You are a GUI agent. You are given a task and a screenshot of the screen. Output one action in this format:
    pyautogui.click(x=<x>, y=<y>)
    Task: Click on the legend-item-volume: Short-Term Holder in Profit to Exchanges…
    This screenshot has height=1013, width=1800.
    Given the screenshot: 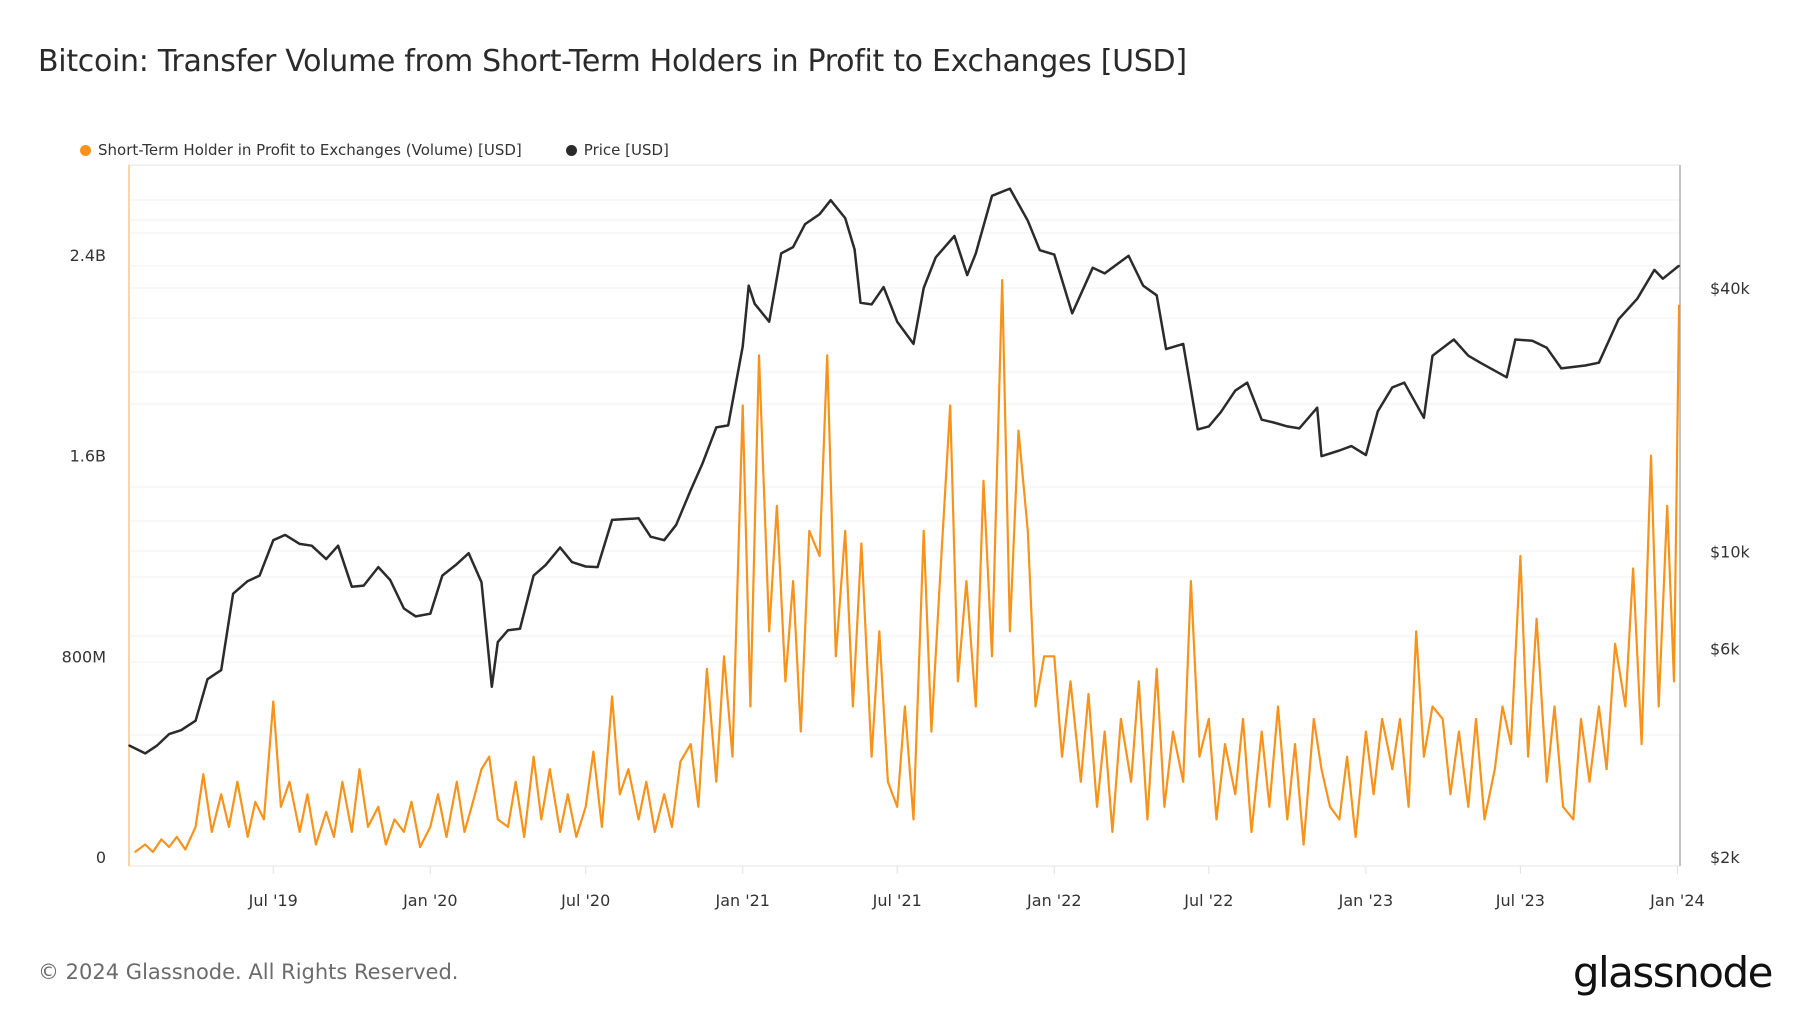 What is the action you would take?
    pyautogui.click(x=301, y=150)
    